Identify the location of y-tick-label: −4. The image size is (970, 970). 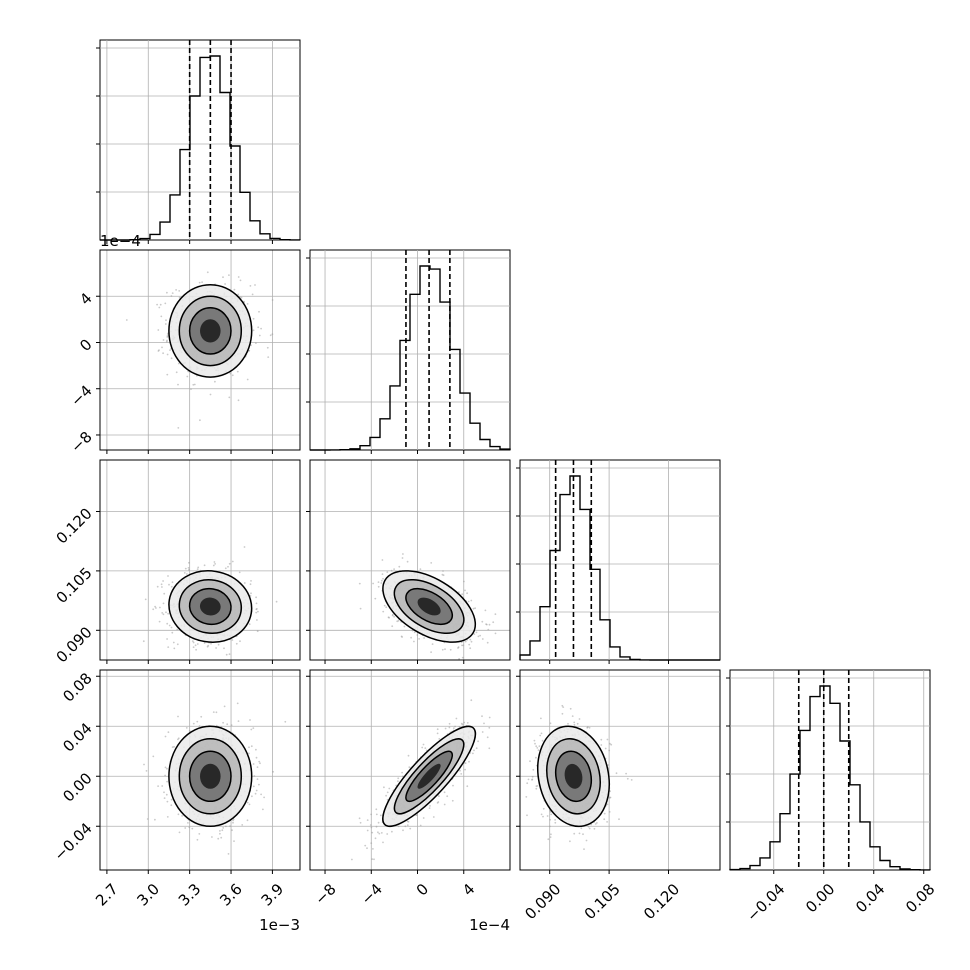
(81, 396).